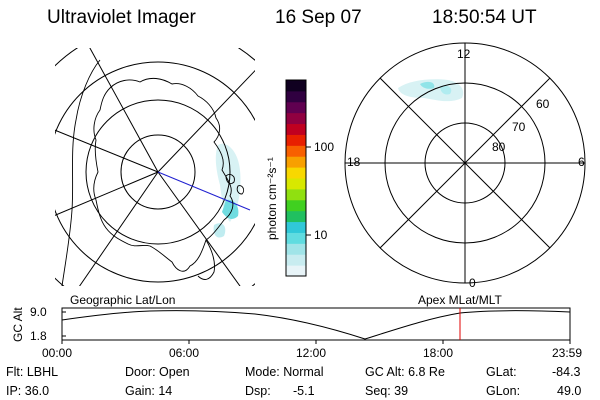  Describe the element at coordinates (184, 353) in the screenshot. I see `xtick-label-0600: 06:00` at that location.